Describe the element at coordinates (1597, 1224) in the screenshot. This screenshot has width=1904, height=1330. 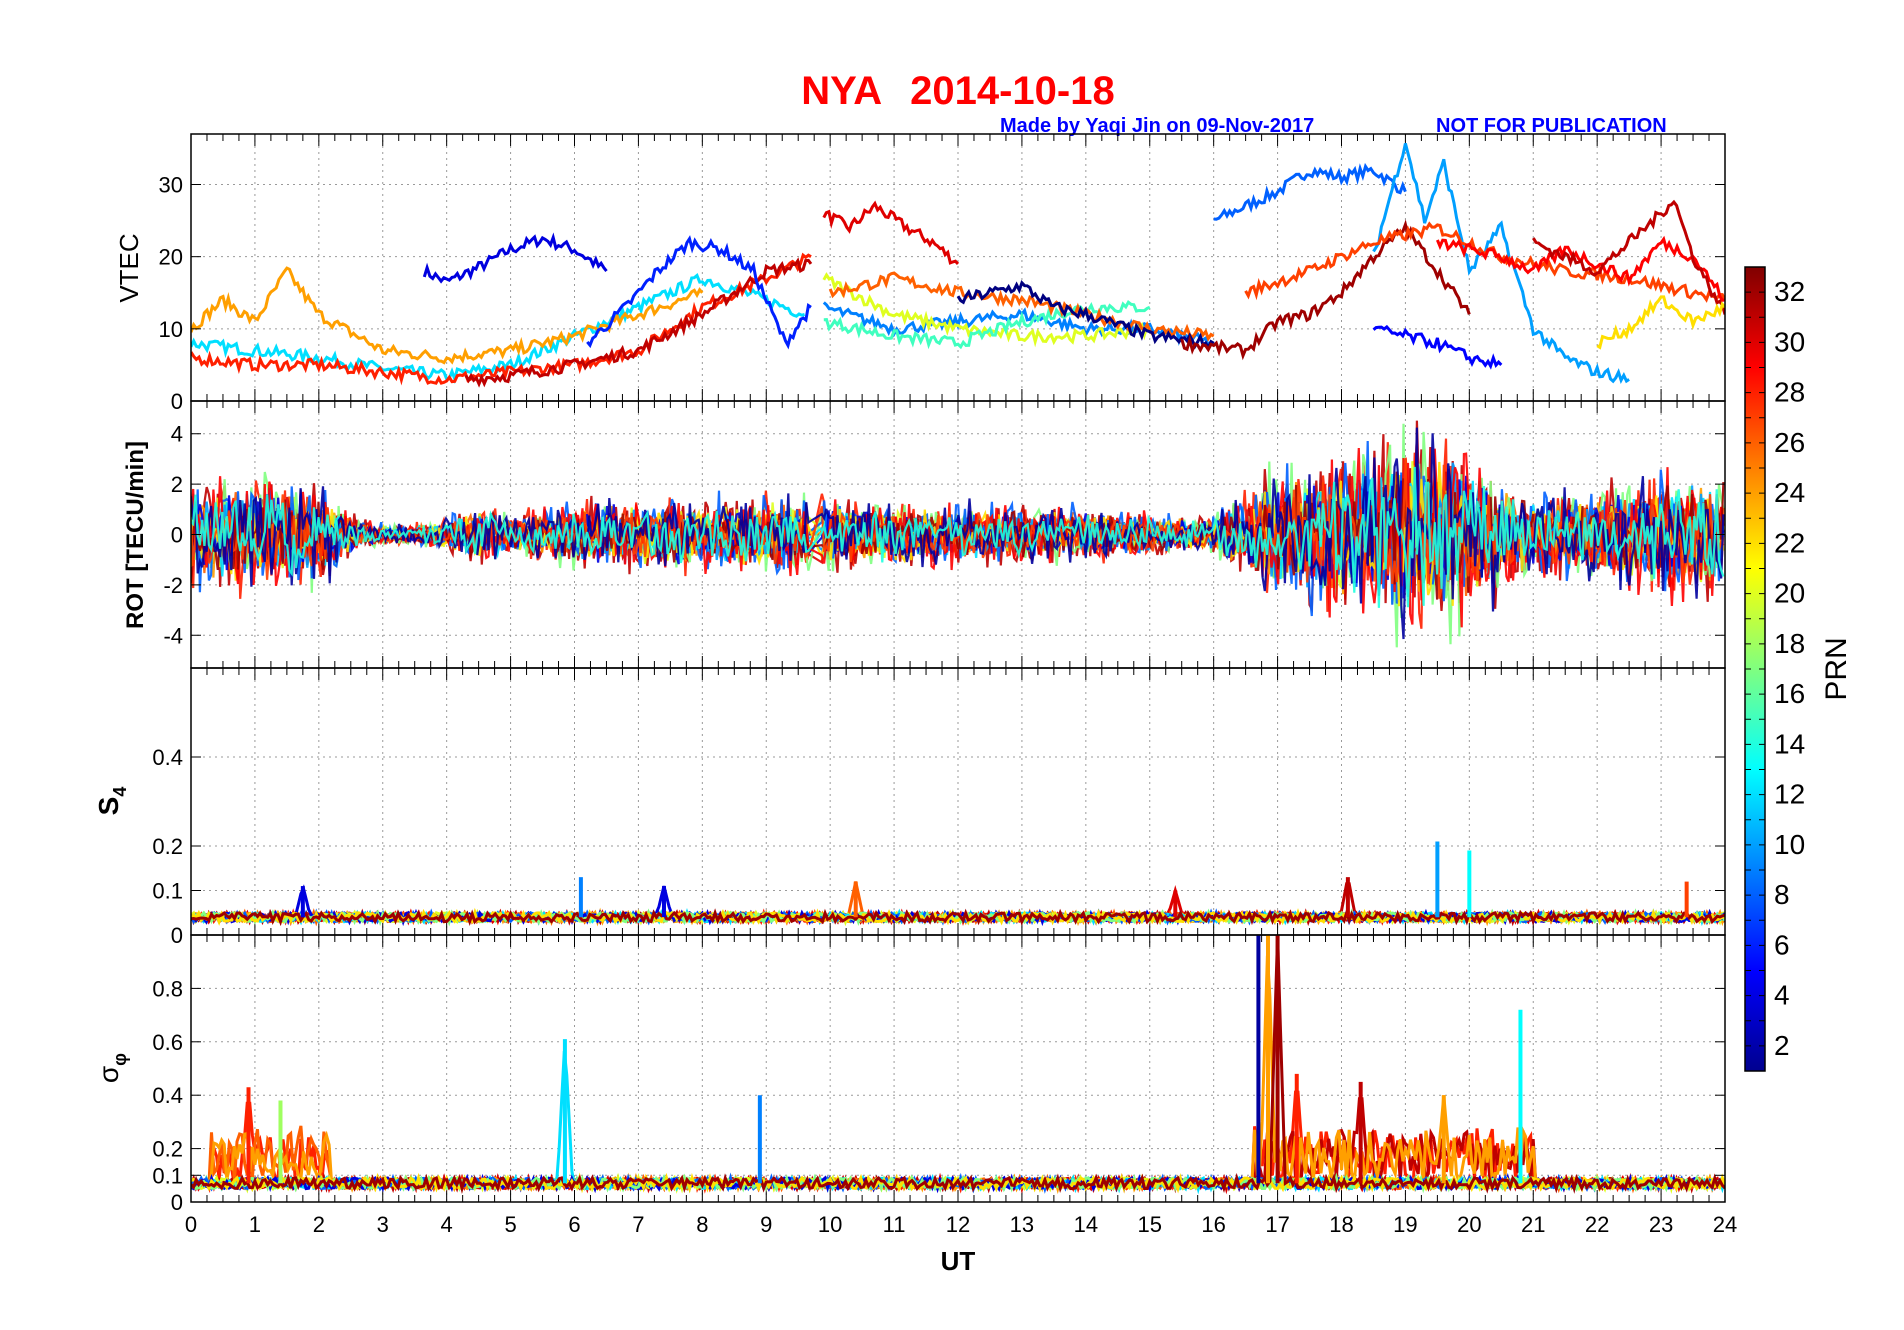
I see `x-tick-label: 22` at that location.